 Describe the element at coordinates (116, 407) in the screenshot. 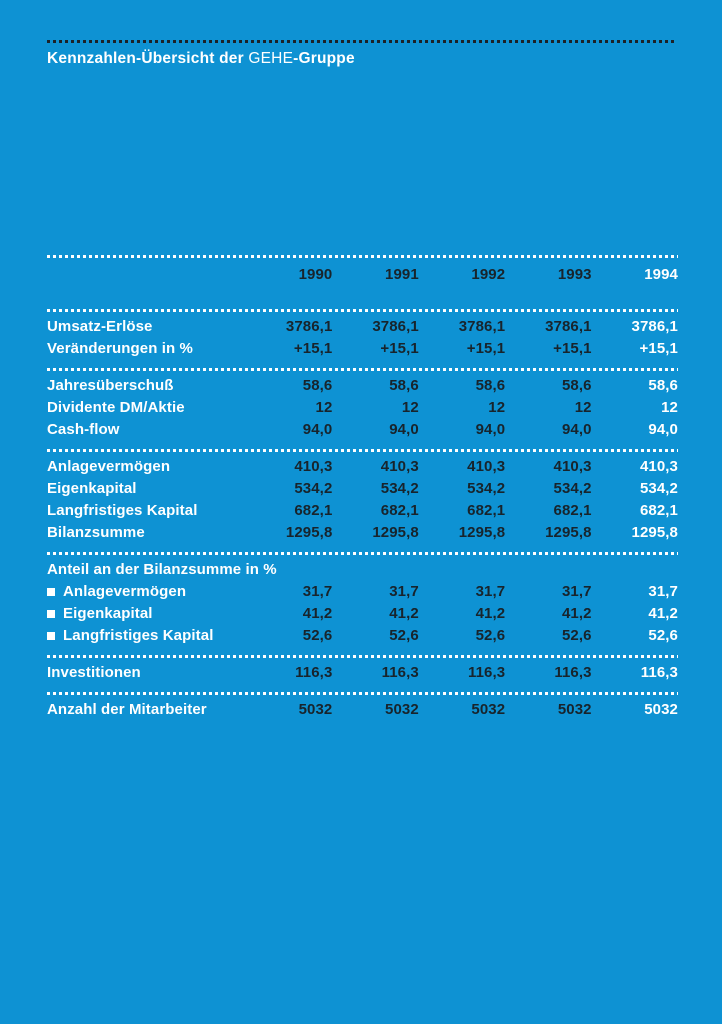

I see `row-label: Dividente DM/Aktie` at that location.